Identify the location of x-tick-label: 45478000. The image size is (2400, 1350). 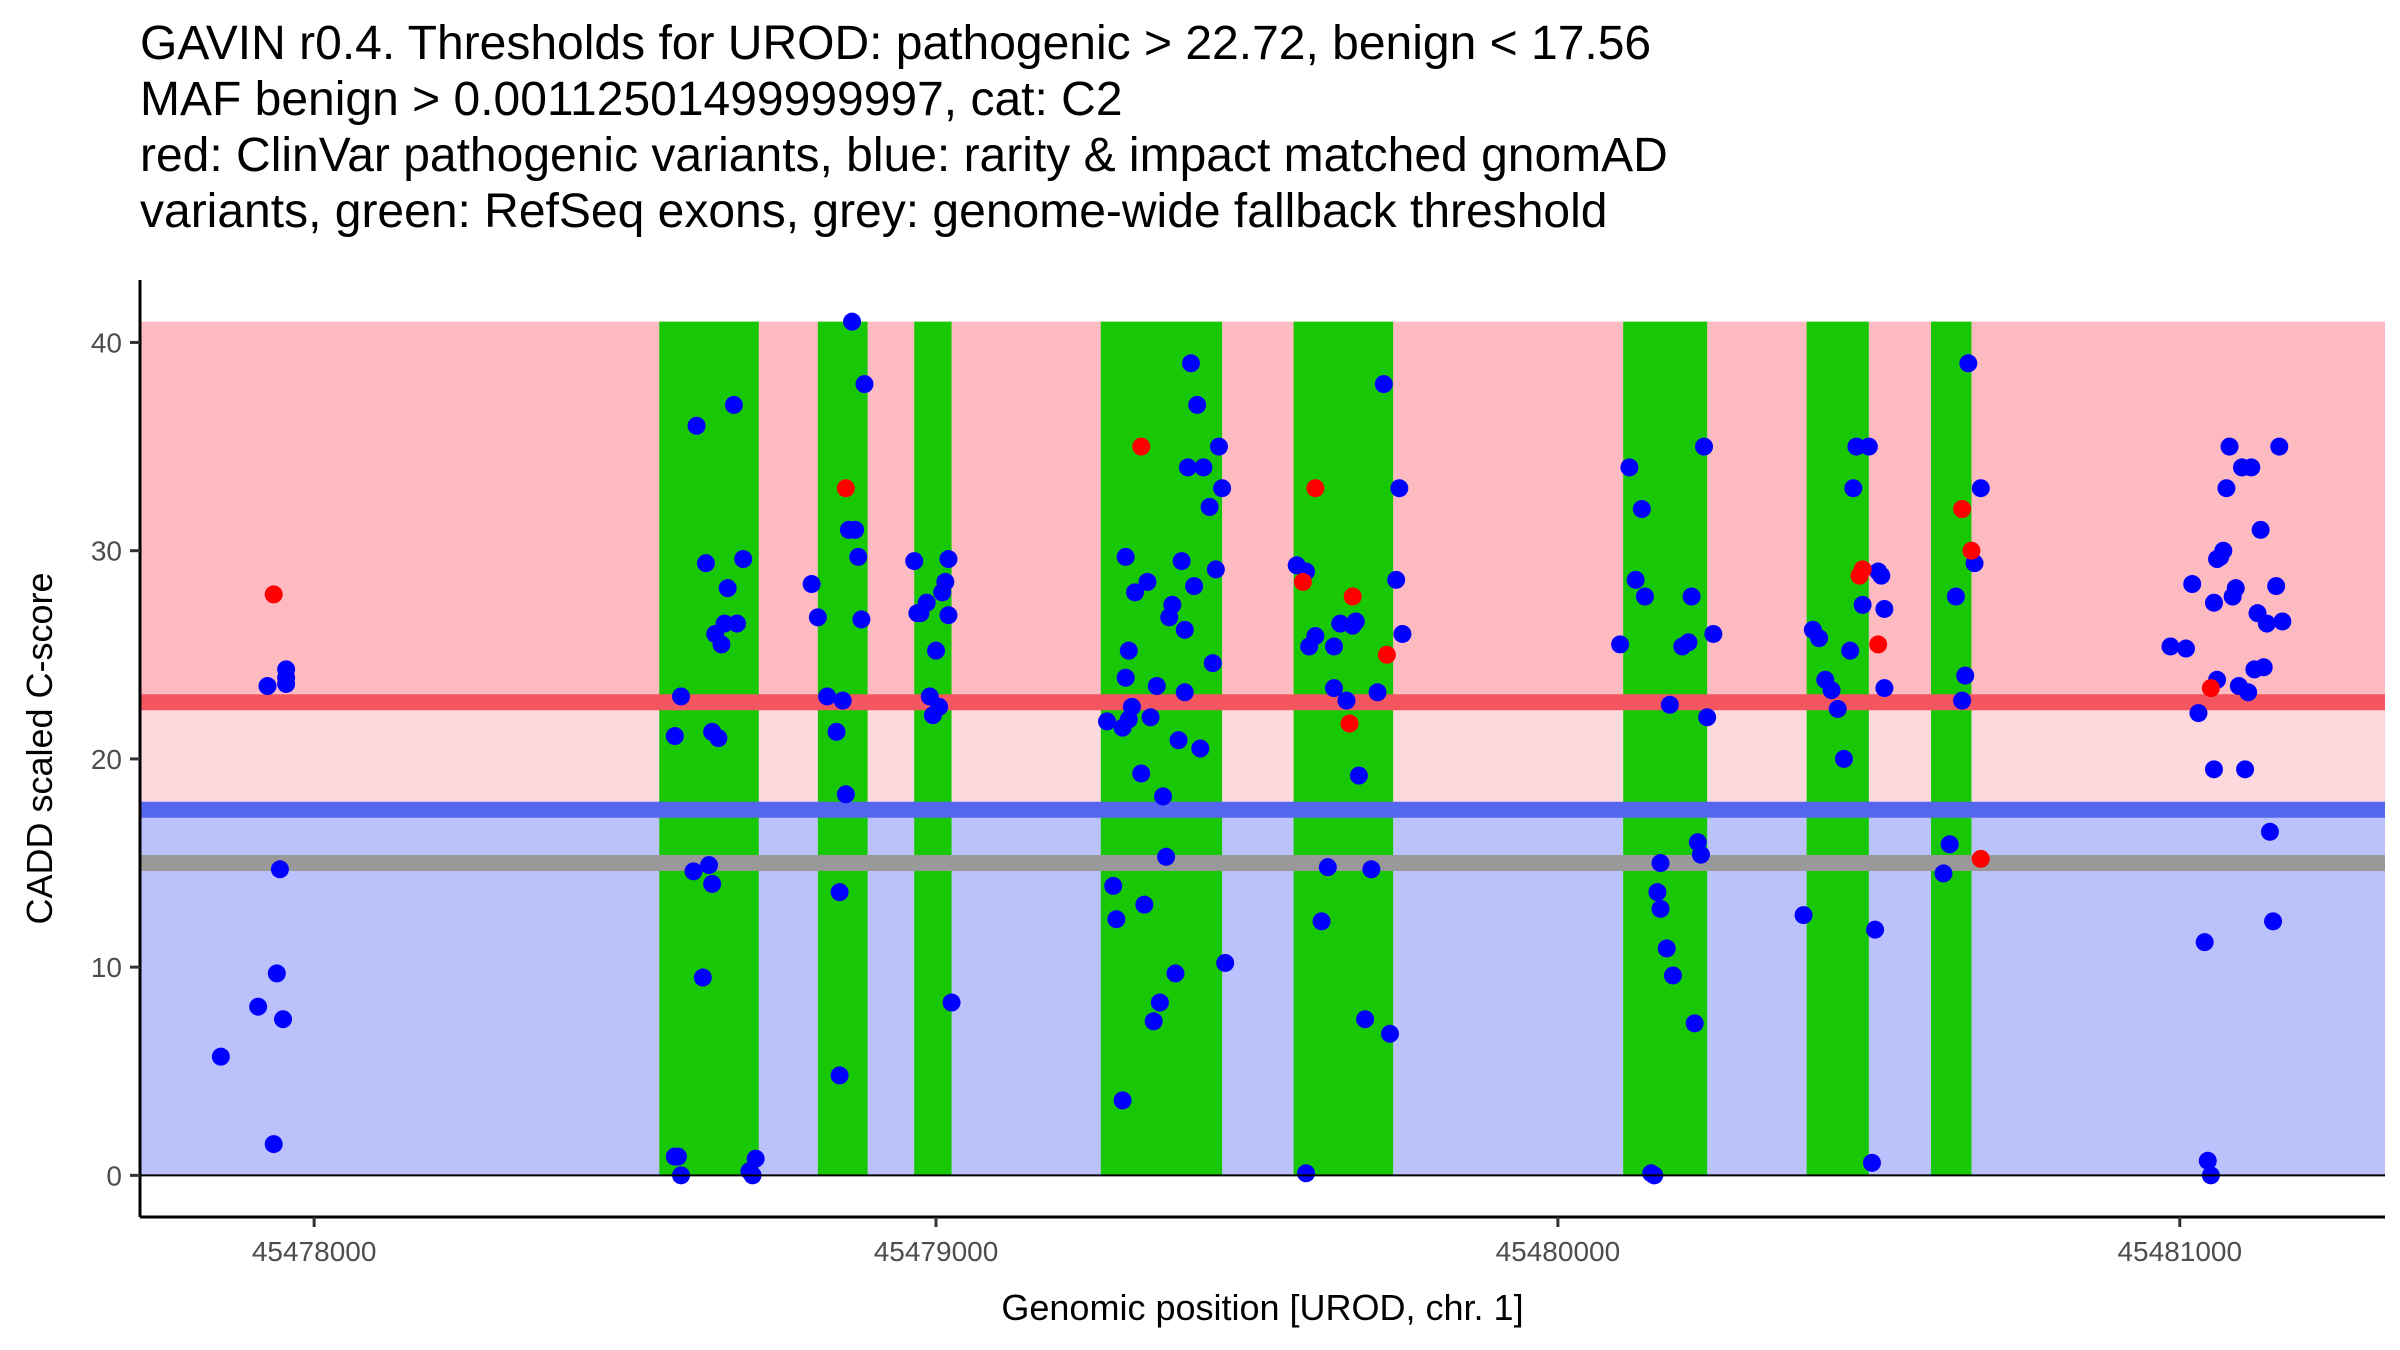
(314, 1251).